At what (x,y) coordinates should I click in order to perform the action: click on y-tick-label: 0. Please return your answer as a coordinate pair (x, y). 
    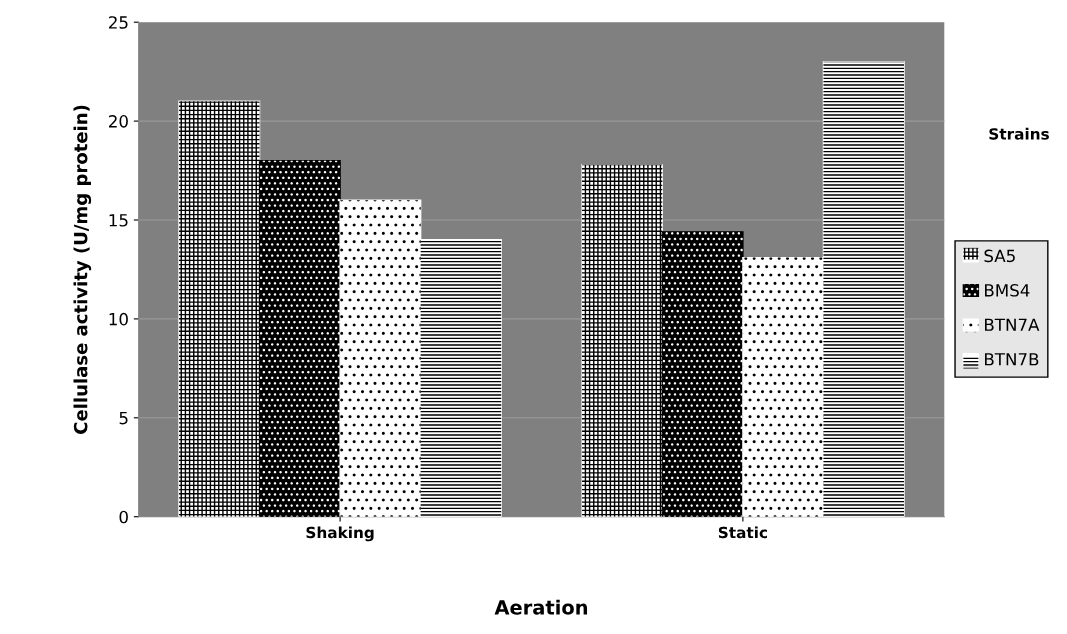
    Looking at the image, I should click on (123, 517).